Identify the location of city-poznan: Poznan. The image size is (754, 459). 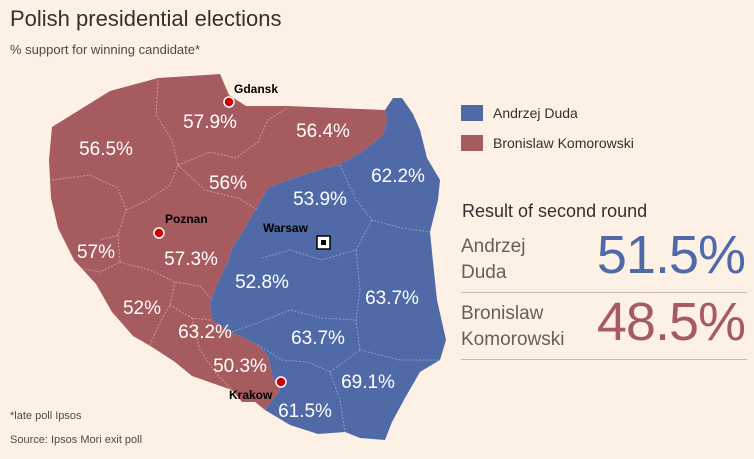
(180, 225).